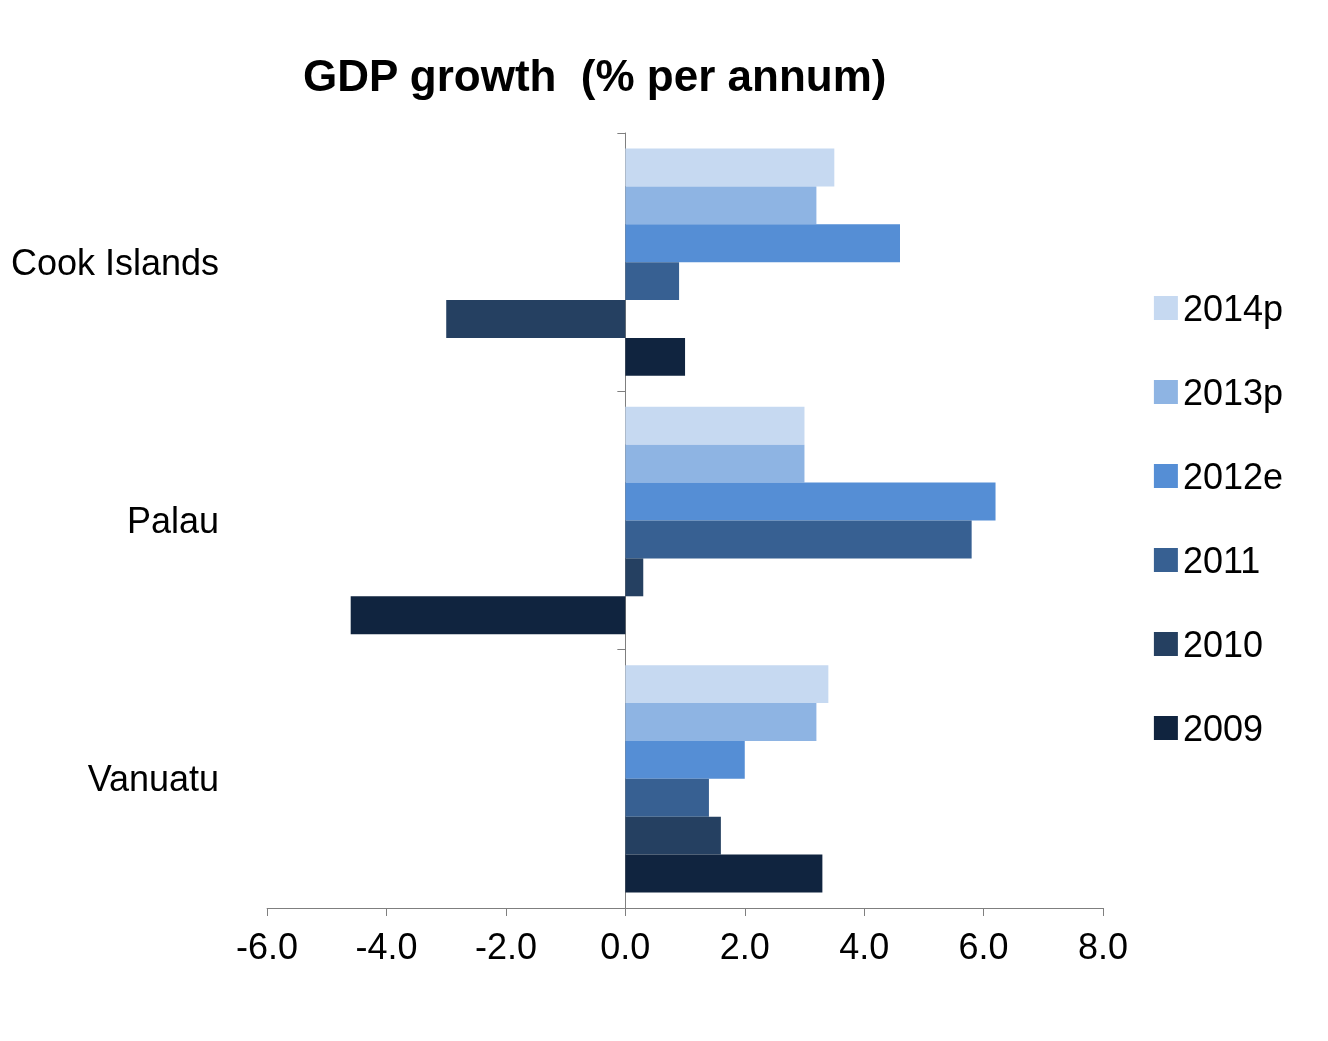 This screenshot has height=1041, width=1328. Describe the element at coordinates (267, 946) in the screenshot. I see `x-tick-label: -6.0` at that location.